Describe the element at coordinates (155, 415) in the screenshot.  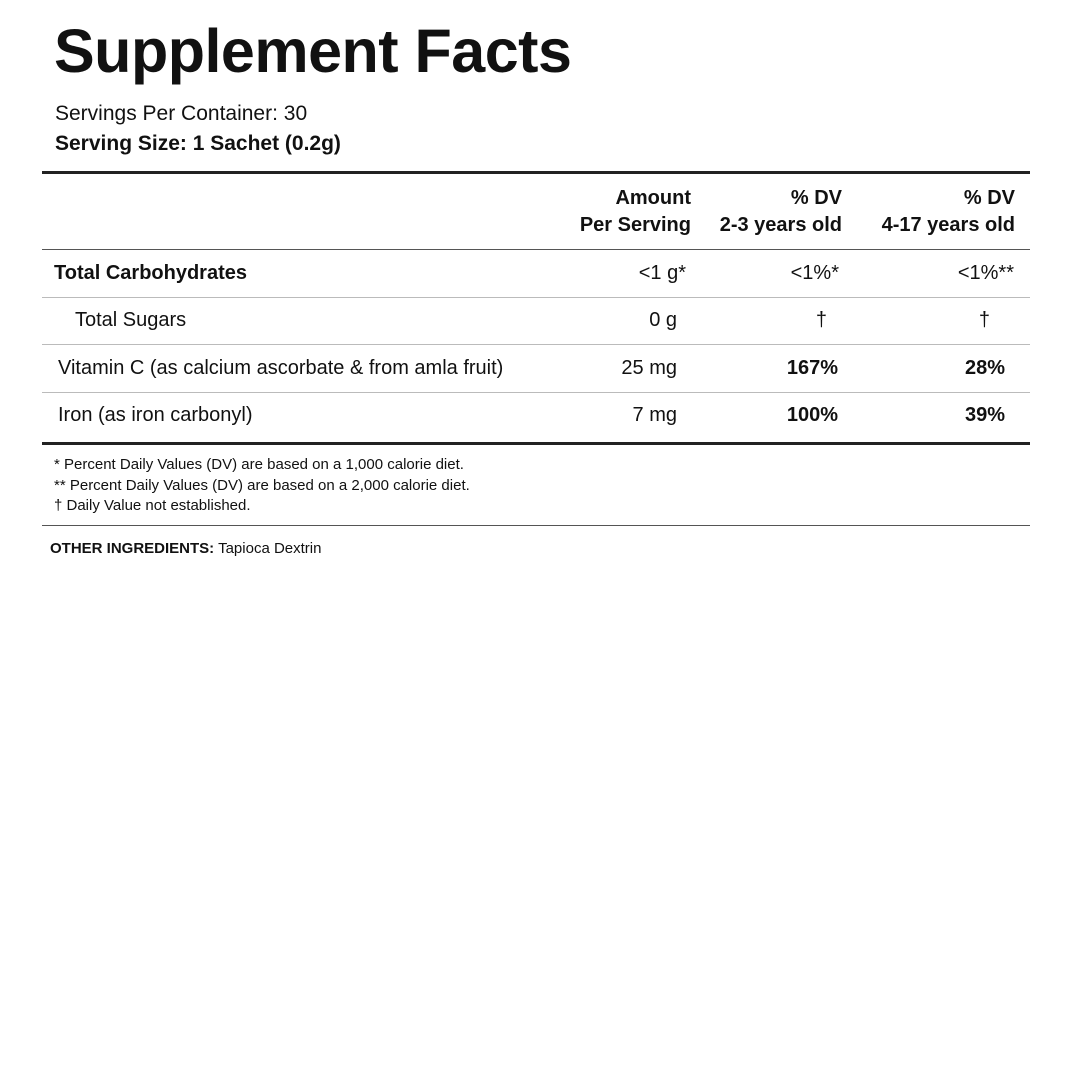
I see `row-name: Iron (as iron carbonyl)` at that location.